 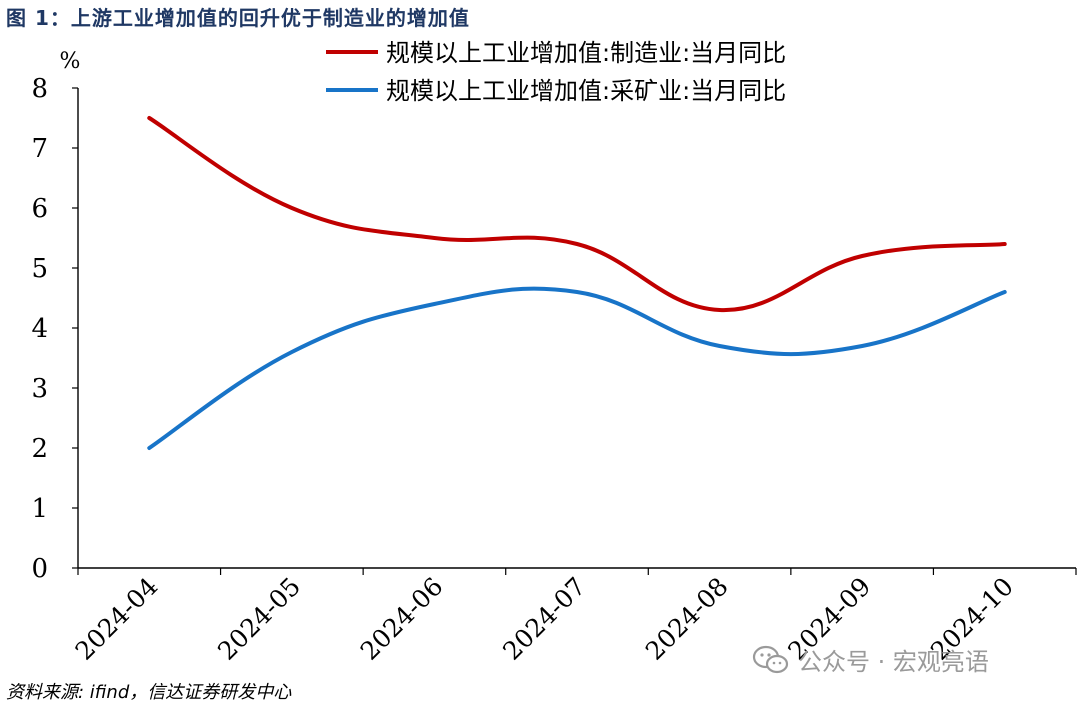 I want to click on y-tick-label: 7, so click(x=39, y=149).